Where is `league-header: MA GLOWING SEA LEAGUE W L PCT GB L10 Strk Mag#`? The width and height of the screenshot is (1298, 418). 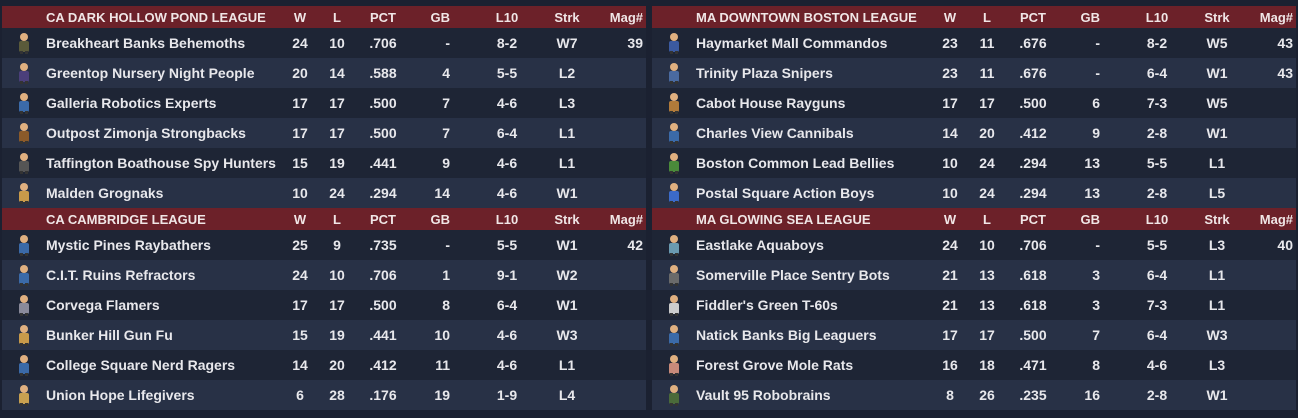 league-header: MA GLOWING SEA LEAGUE W L PCT GB L10 Strk Mag# is located at coordinates (974, 219).